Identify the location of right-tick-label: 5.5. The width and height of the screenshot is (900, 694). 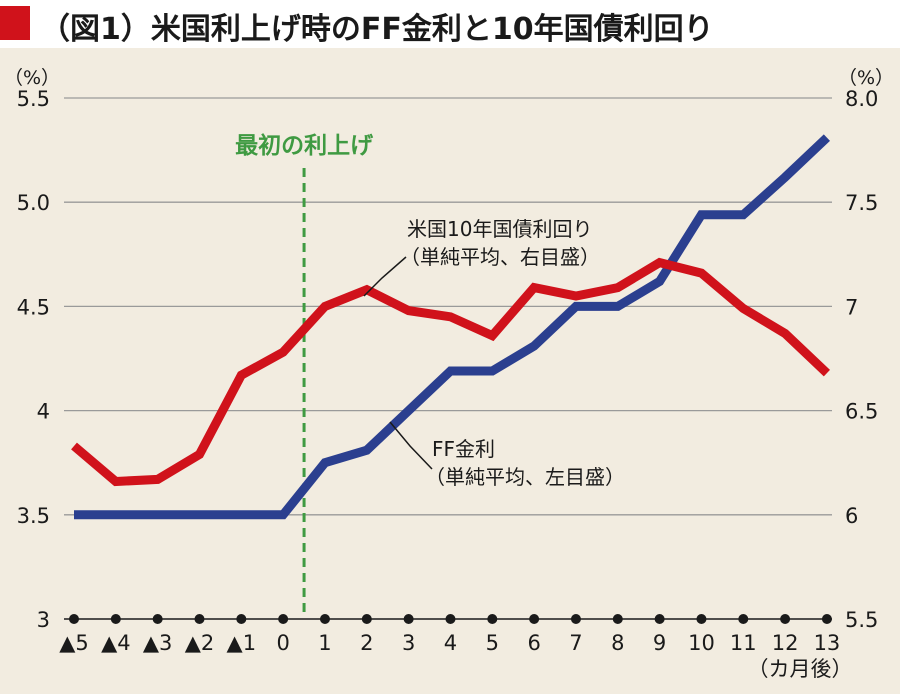
(861, 620).